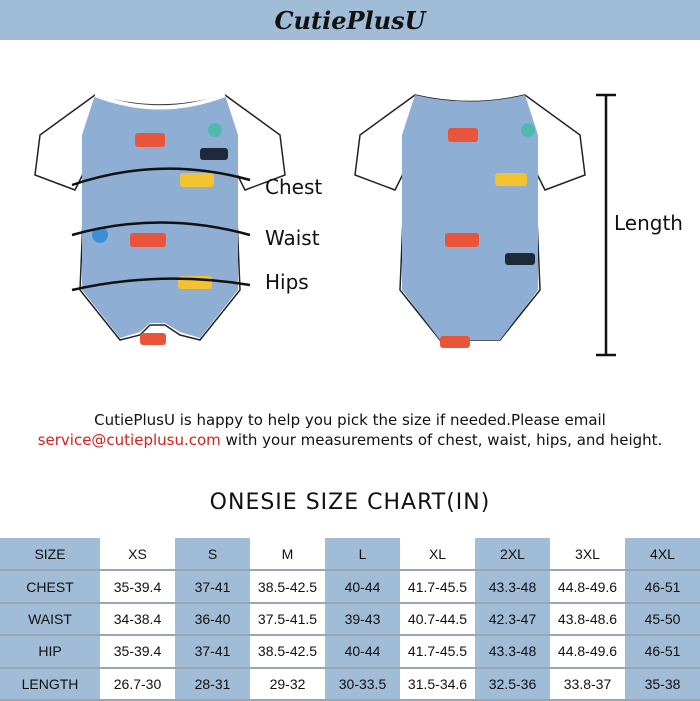 Image resolution: width=700 pixels, height=701 pixels. What do you see at coordinates (512, 555) in the screenshot?
I see `header-cell: 2XL` at bounding box center [512, 555].